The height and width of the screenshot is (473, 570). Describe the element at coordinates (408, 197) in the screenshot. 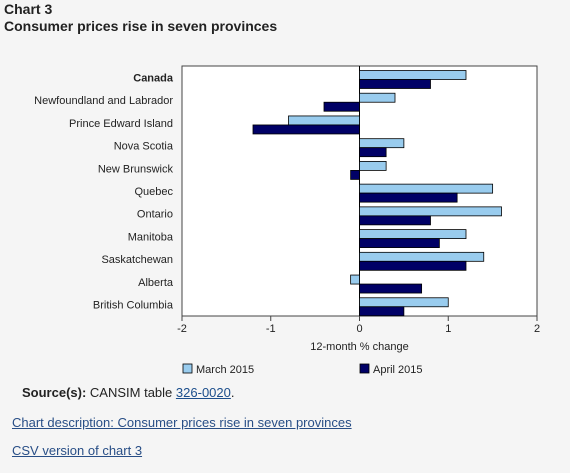

I see `bar-quebec-april-2015` at that location.